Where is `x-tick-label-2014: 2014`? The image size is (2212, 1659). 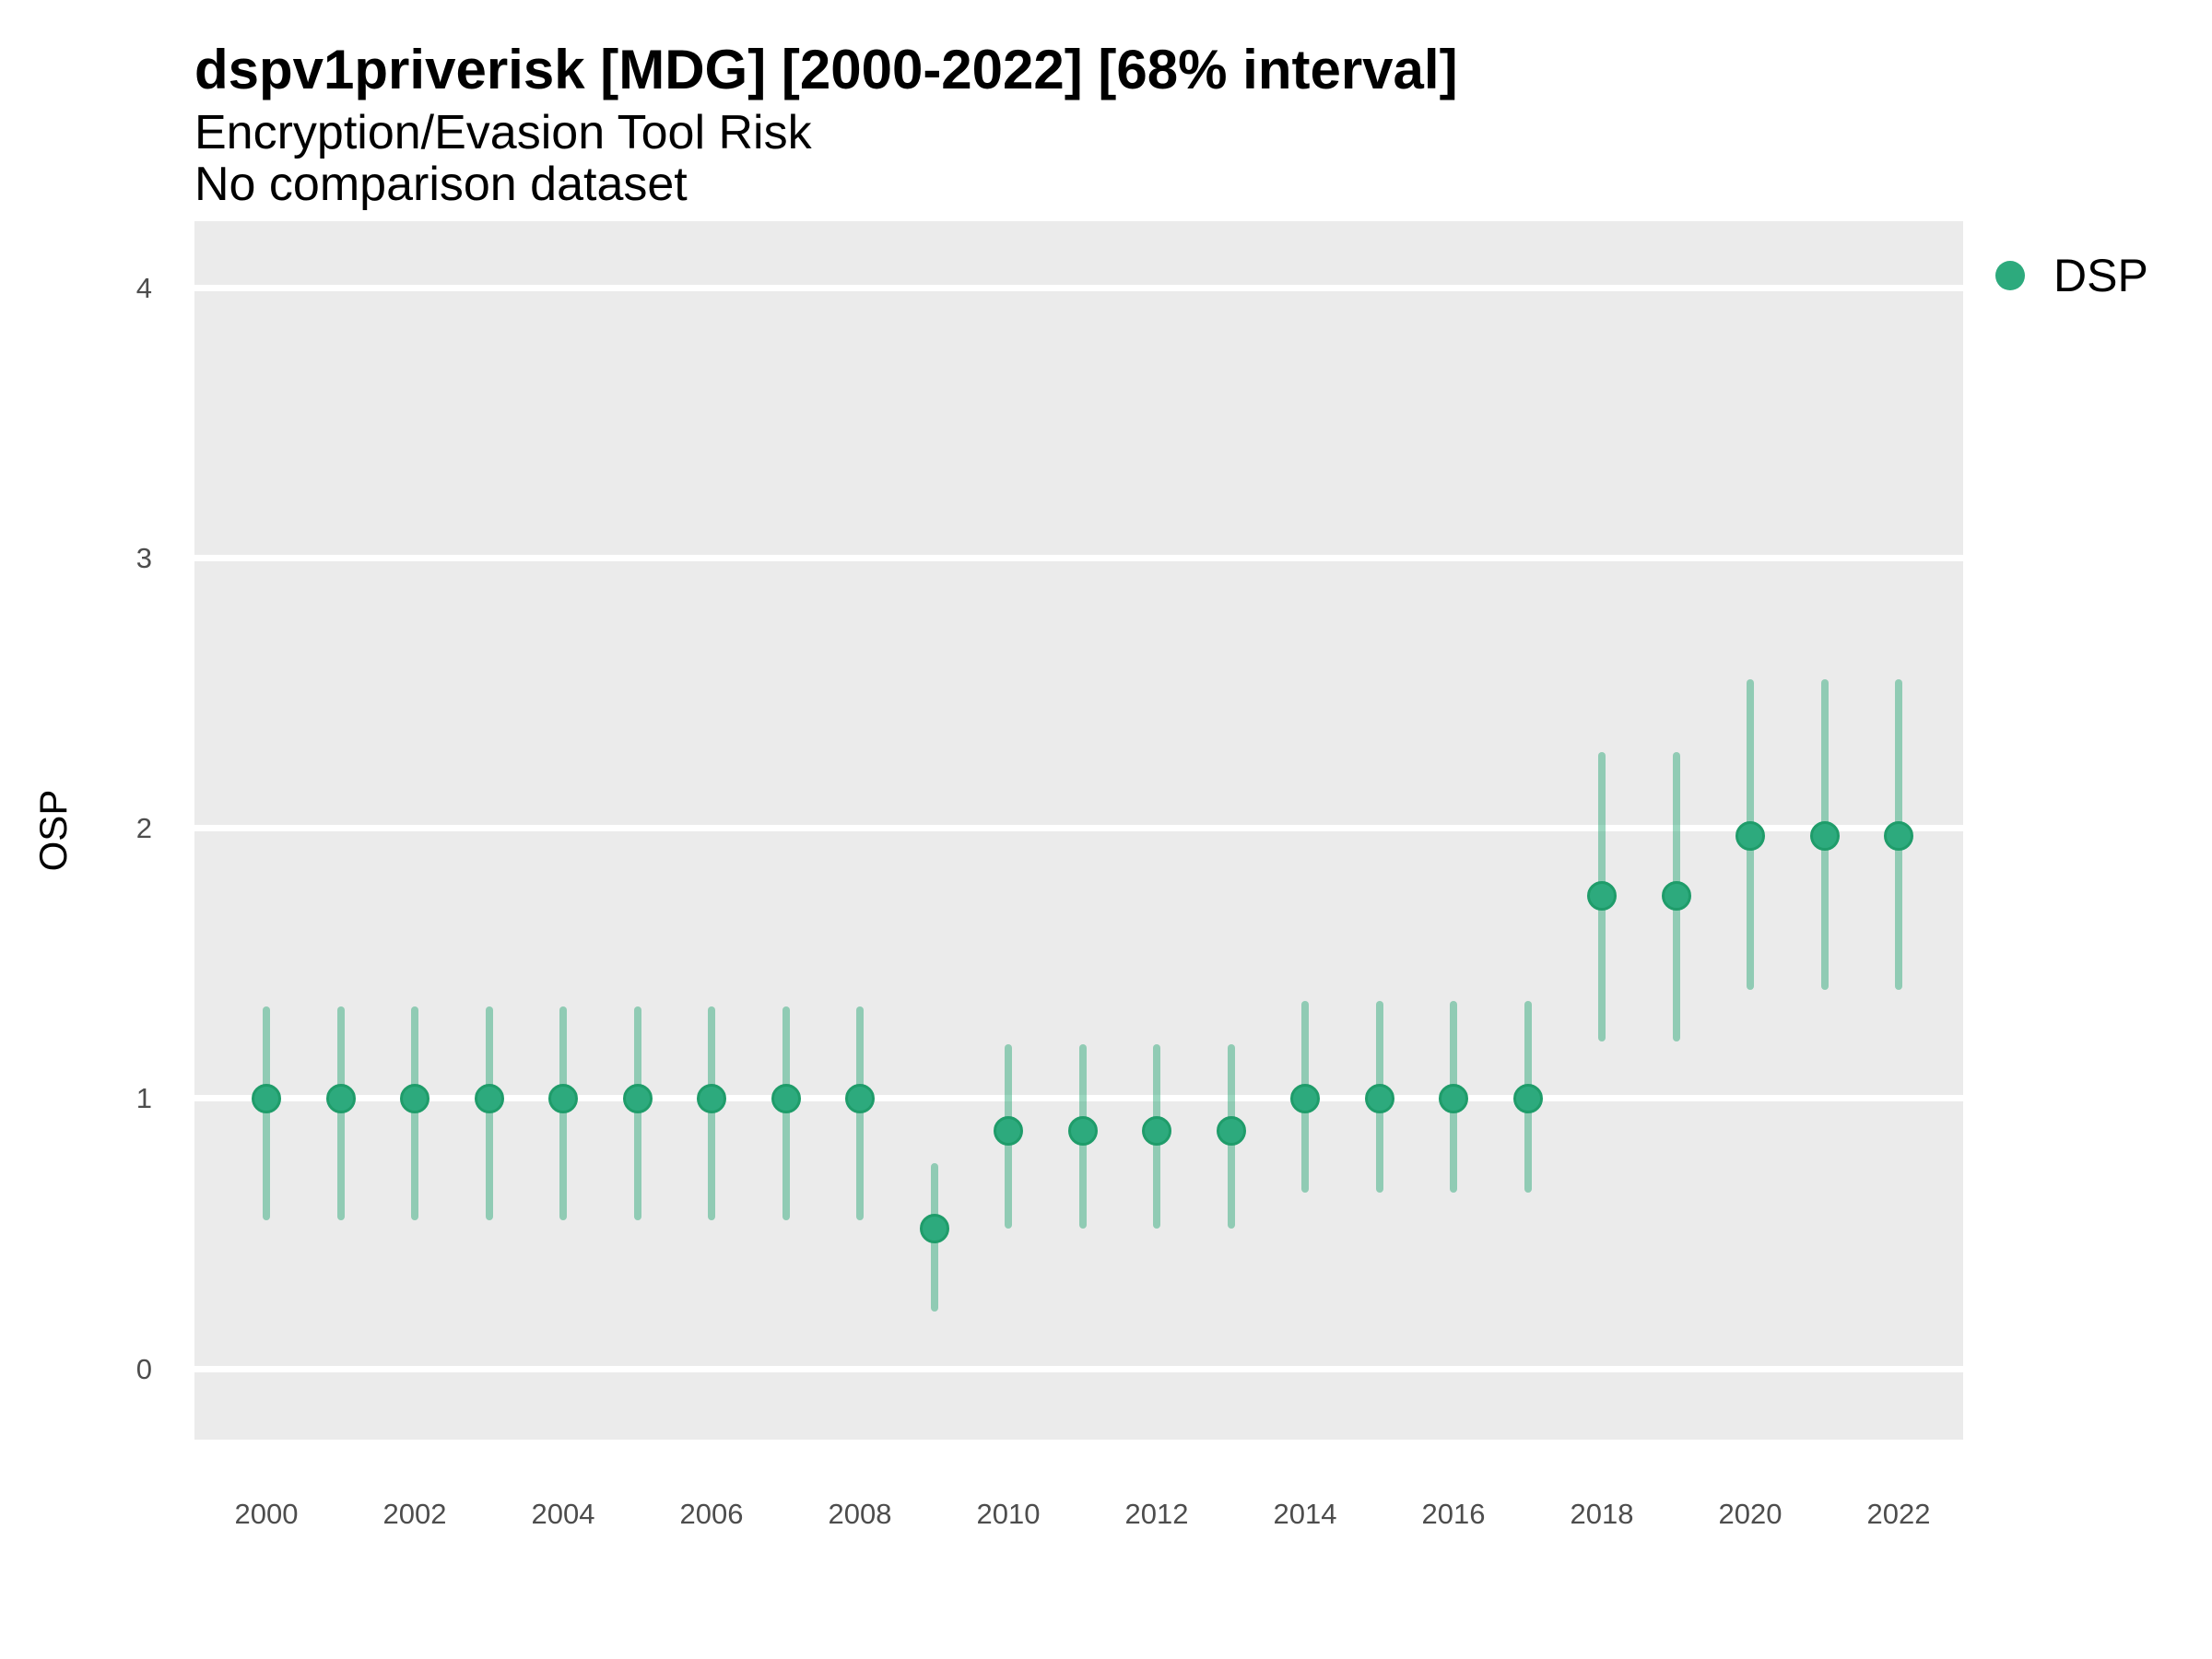 x-tick-label-2014: 2014 is located at coordinates (1305, 1514).